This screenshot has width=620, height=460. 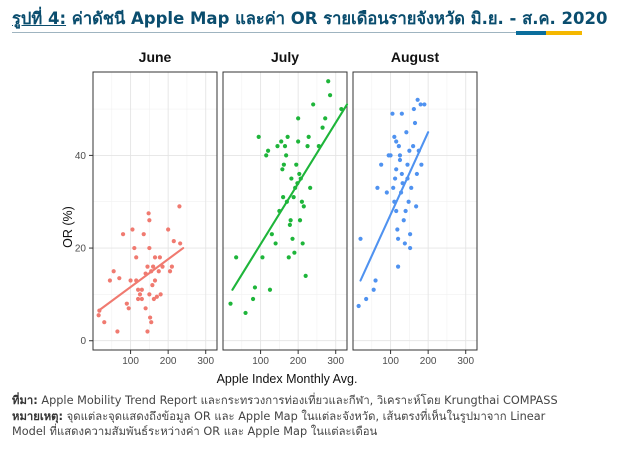 What do you see at coordinates (83, 341) in the screenshot?
I see `y-tick-label: 0` at bounding box center [83, 341].